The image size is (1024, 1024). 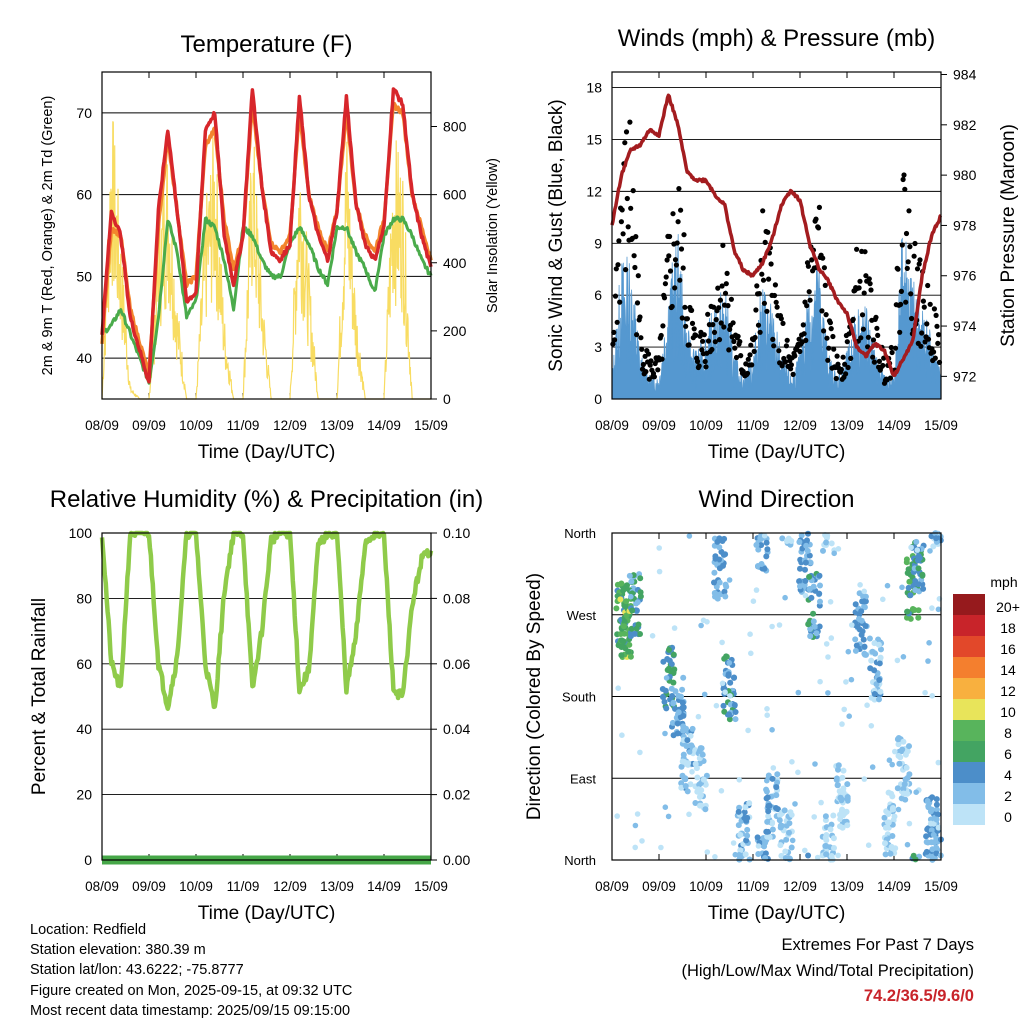 I want to click on y2-tick-label: 0.08, so click(x=456, y=598).